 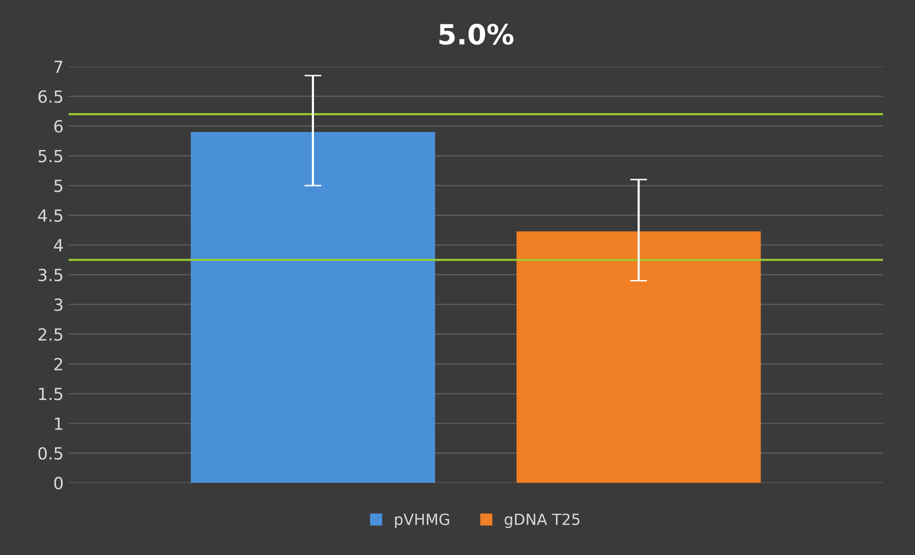 What do you see at coordinates (58, 126) in the screenshot?
I see `y-tick-label: 6` at bounding box center [58, 126].